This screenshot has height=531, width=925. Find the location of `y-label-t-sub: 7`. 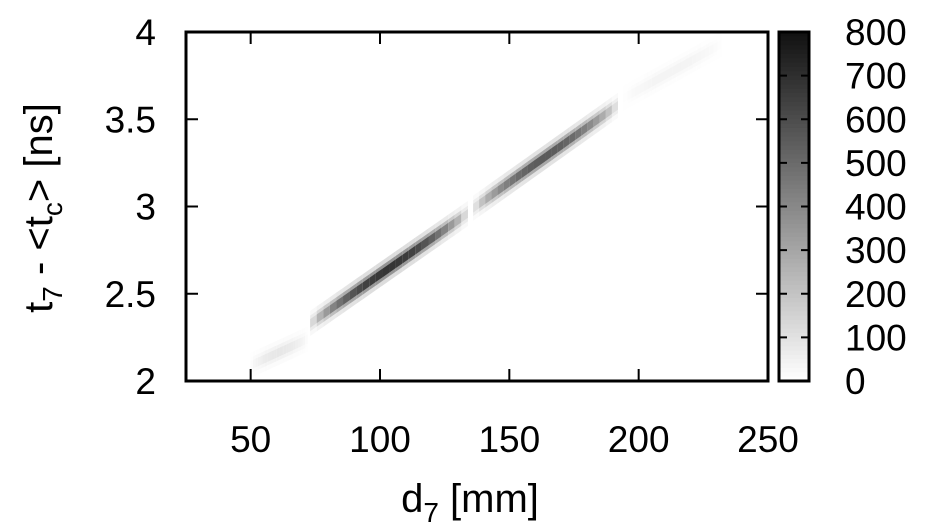

y-label-t-sub: 7 is located at coordinates (52, 294).